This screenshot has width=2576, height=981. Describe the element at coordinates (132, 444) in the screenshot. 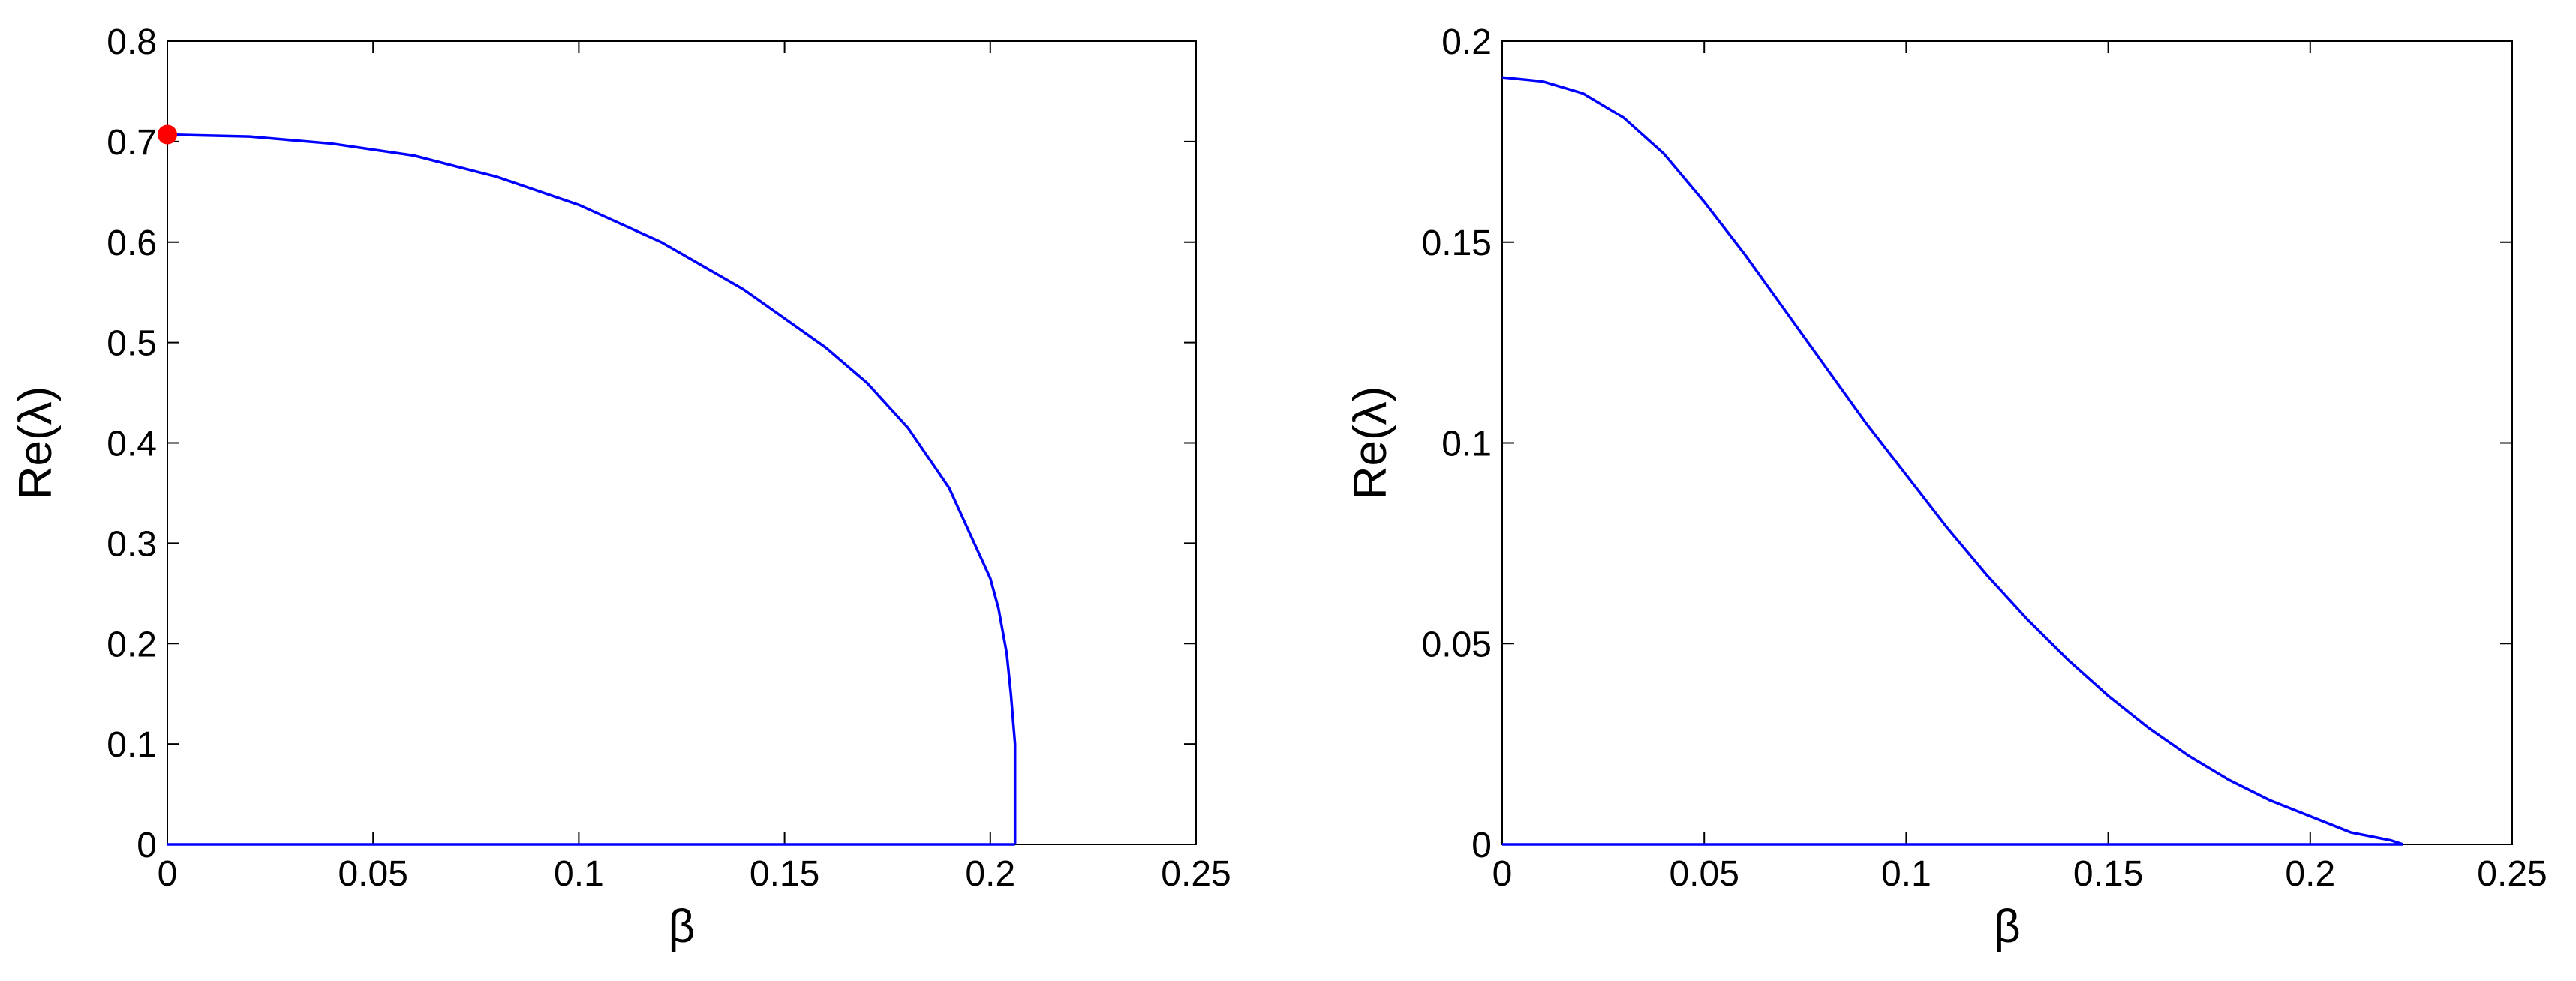

I see `y-tick-label: 0.4` at that location.